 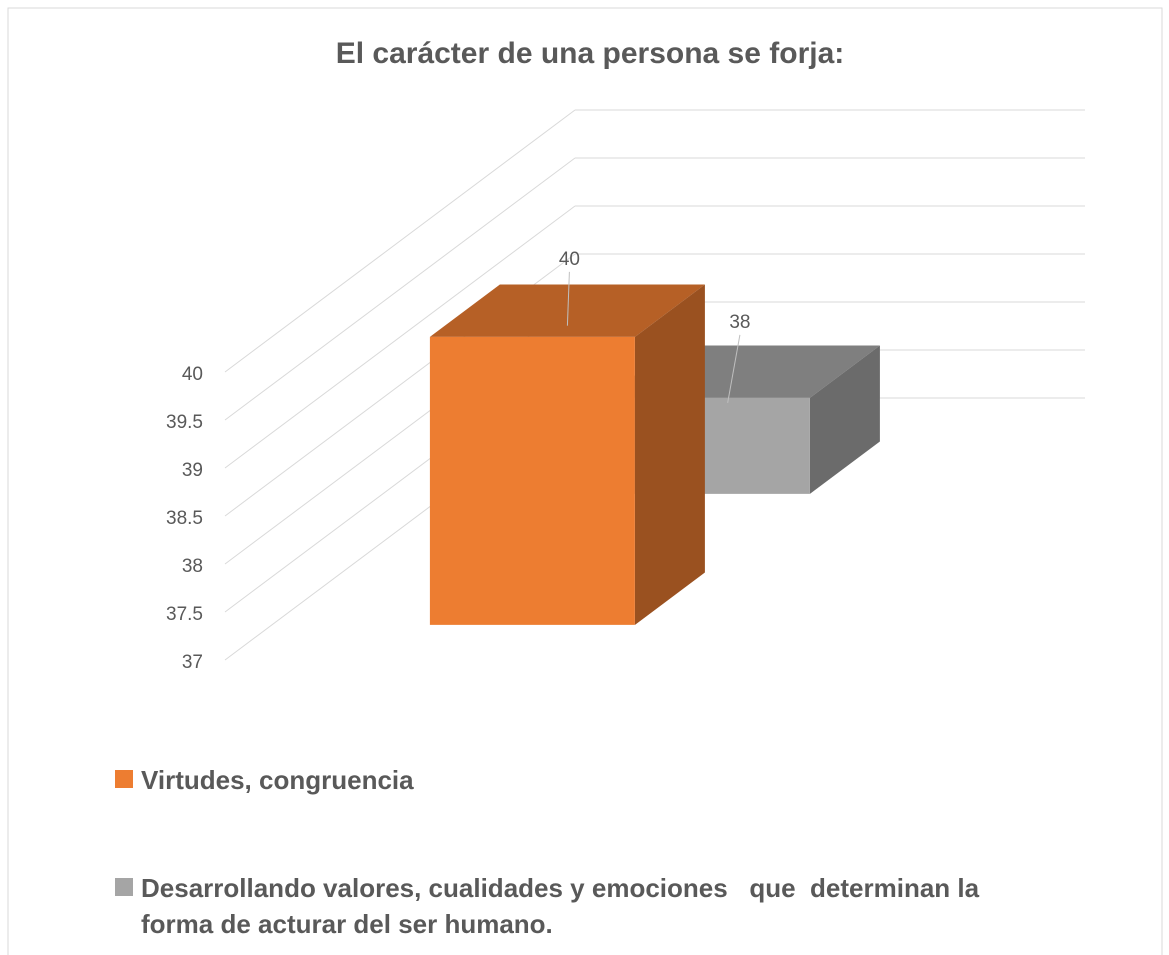 I want to click on bar, so click(x=532, y=480).